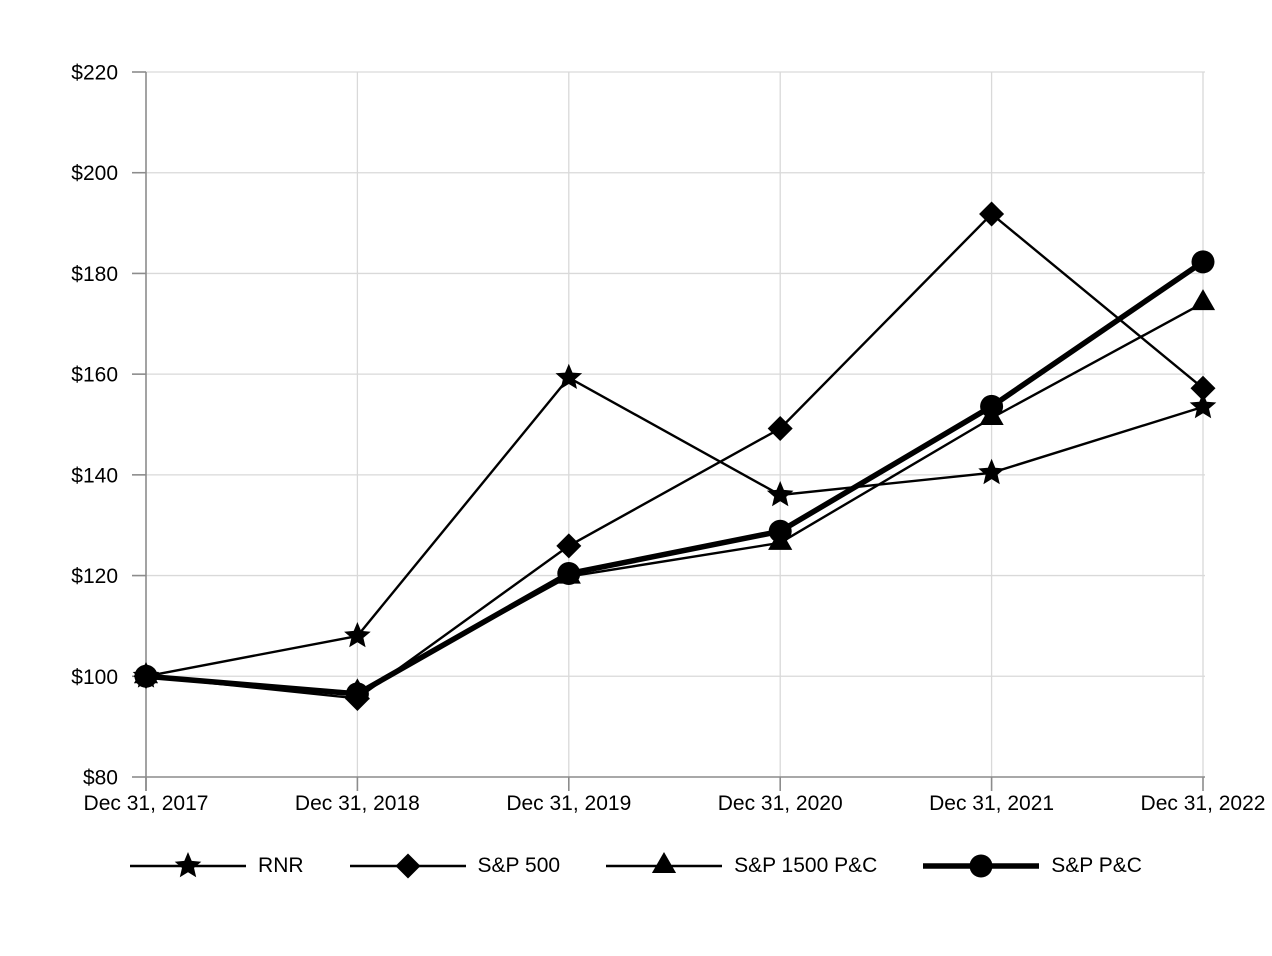 The height and width of the screenshot is (956, 1272). I want to click on triangle-icon, so click(664, 862).